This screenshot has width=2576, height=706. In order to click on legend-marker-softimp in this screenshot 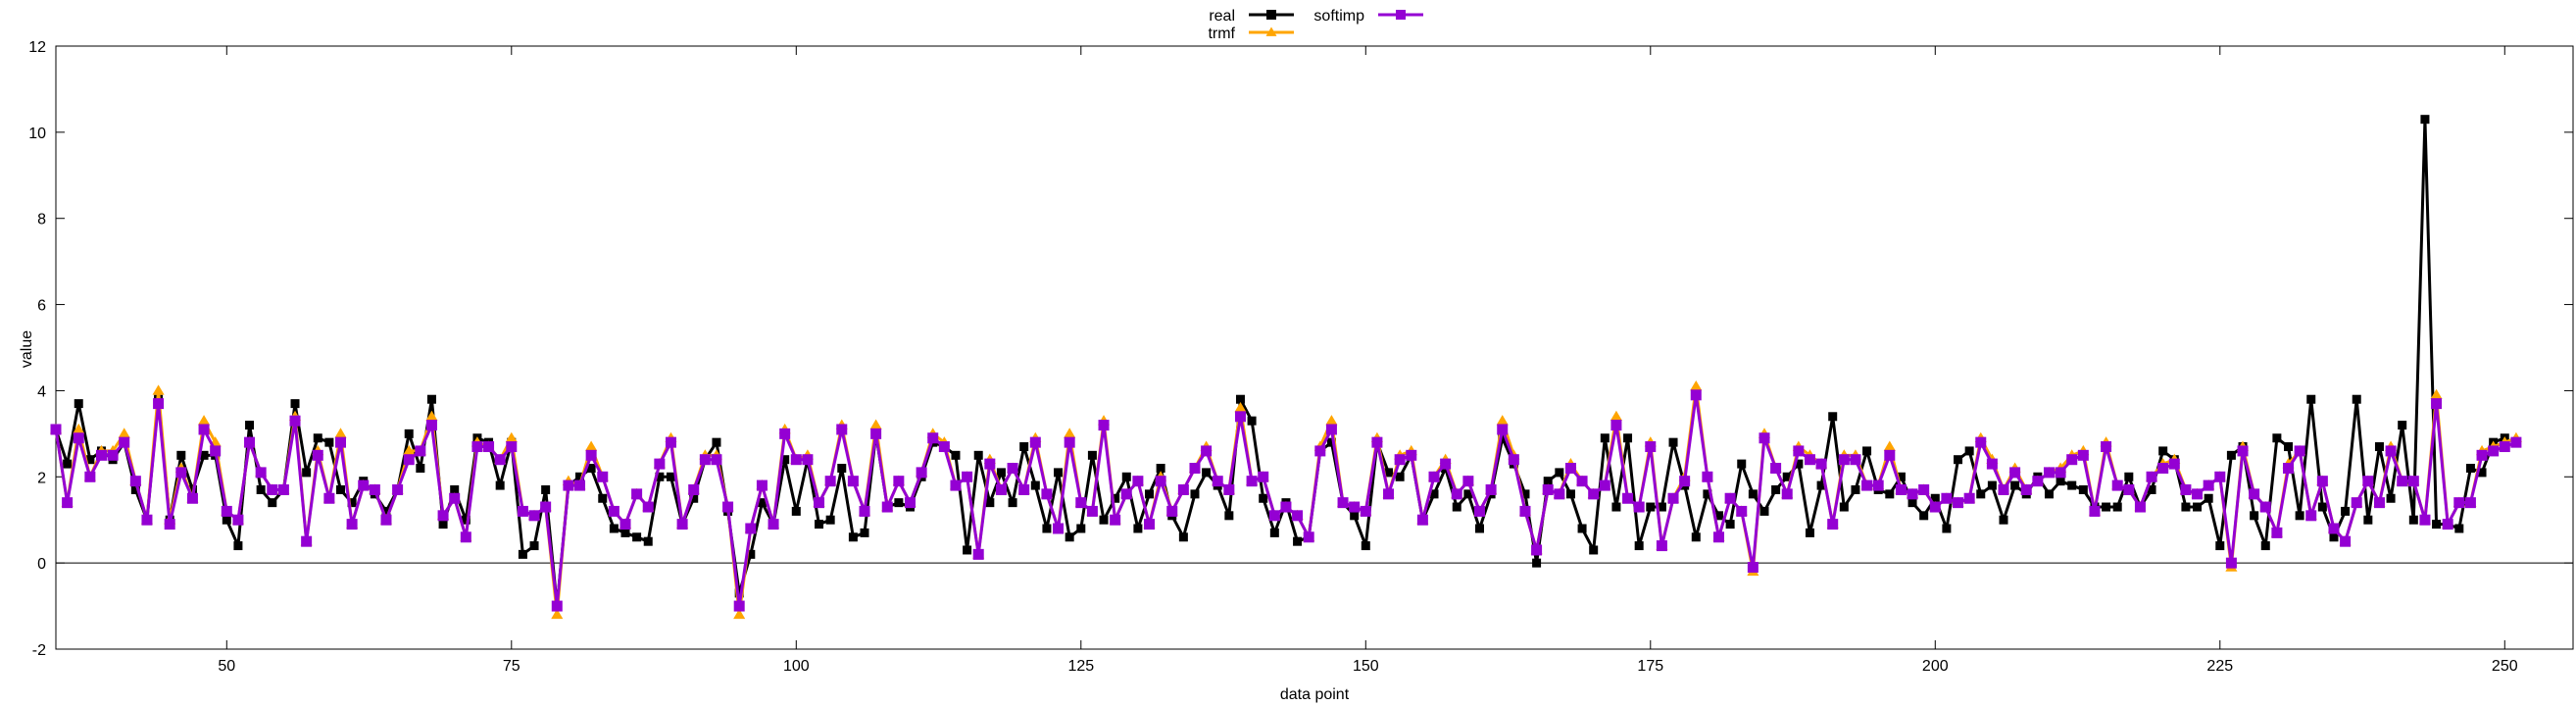, I will do `click(1401, 15)`.